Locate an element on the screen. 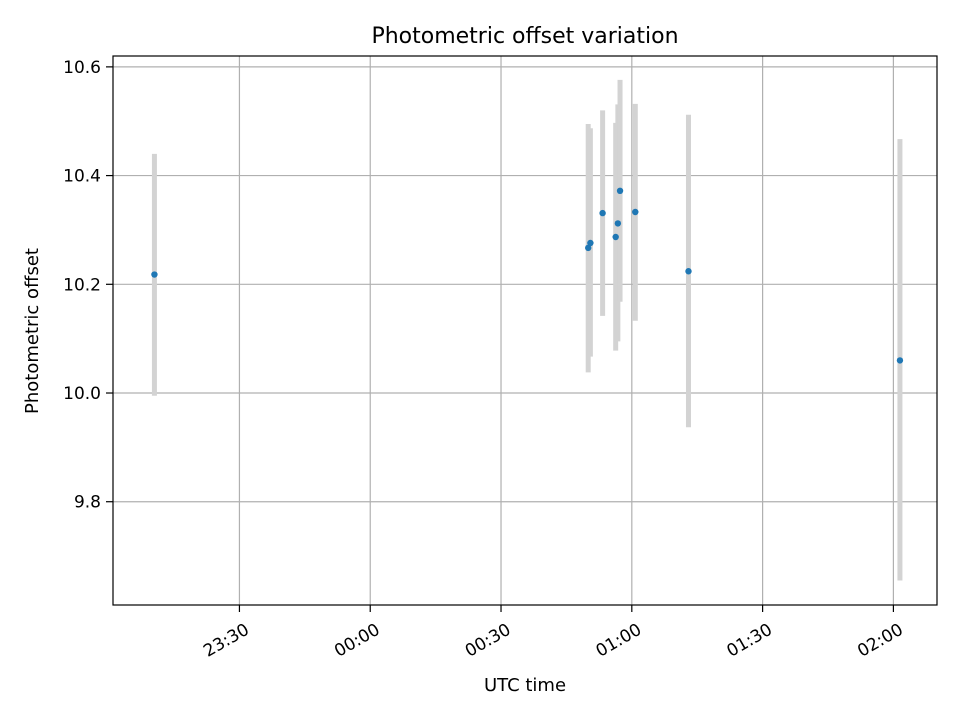  x-tick-label: 02:00 is located at coordinates (880, 641).